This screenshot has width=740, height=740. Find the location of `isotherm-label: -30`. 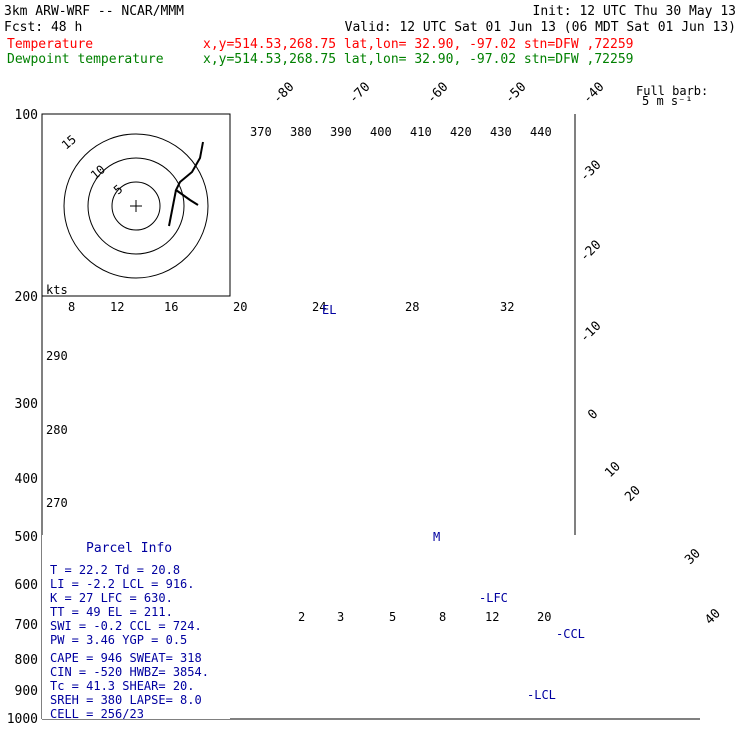

isotherm-label: -30 is located at coordinates (590, 171).